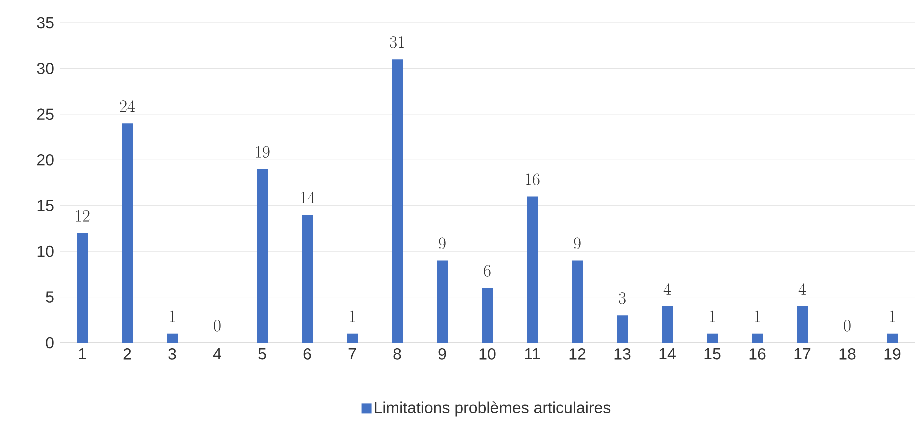 This screenshot has width=918, height=437. Describe the element at coordinates (172, 354) in the screenshot. I see `x-tick-label: 3` at that location.